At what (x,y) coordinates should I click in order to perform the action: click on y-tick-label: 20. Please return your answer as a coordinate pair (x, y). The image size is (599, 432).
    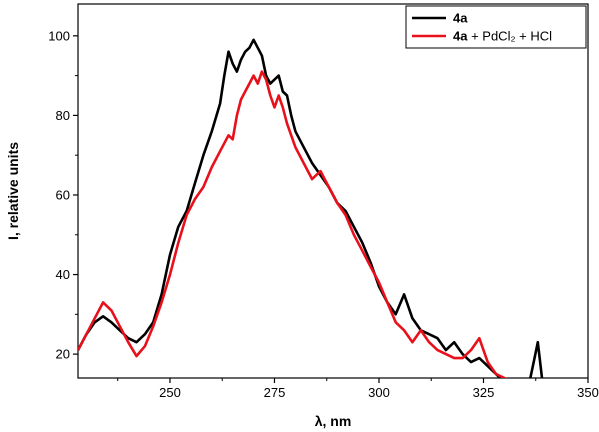
    Looking at the image, I should click on (63, 354).